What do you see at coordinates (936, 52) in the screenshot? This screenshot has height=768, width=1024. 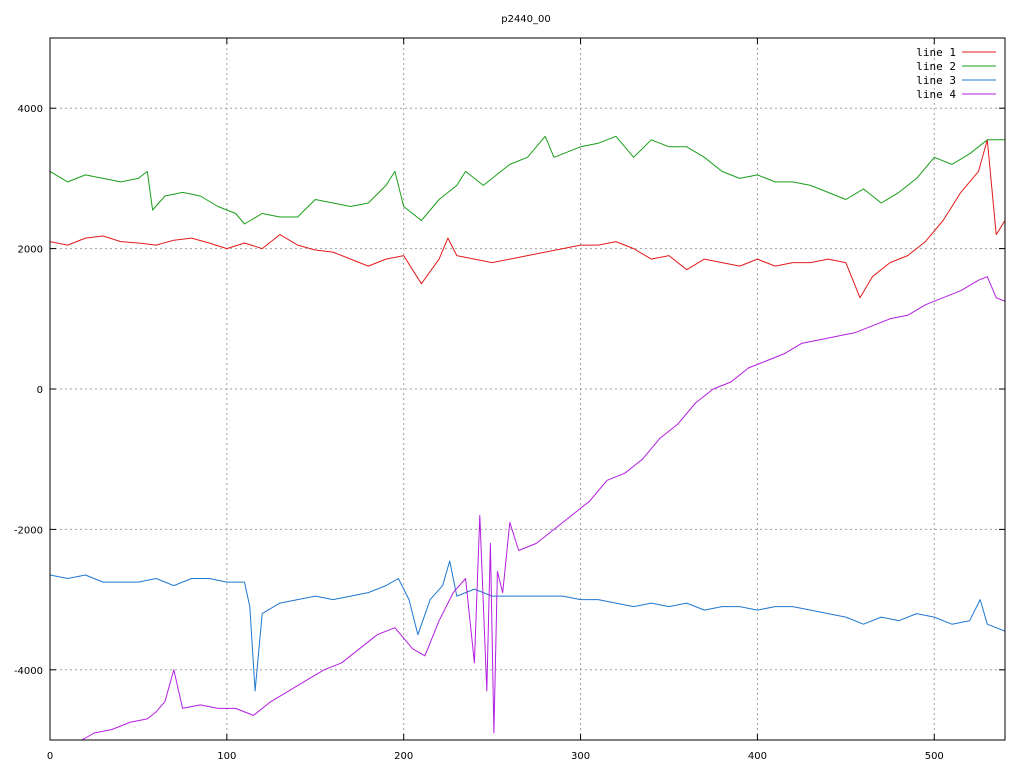 I see `legend-label: line 1` at bounding box center [936, 52].